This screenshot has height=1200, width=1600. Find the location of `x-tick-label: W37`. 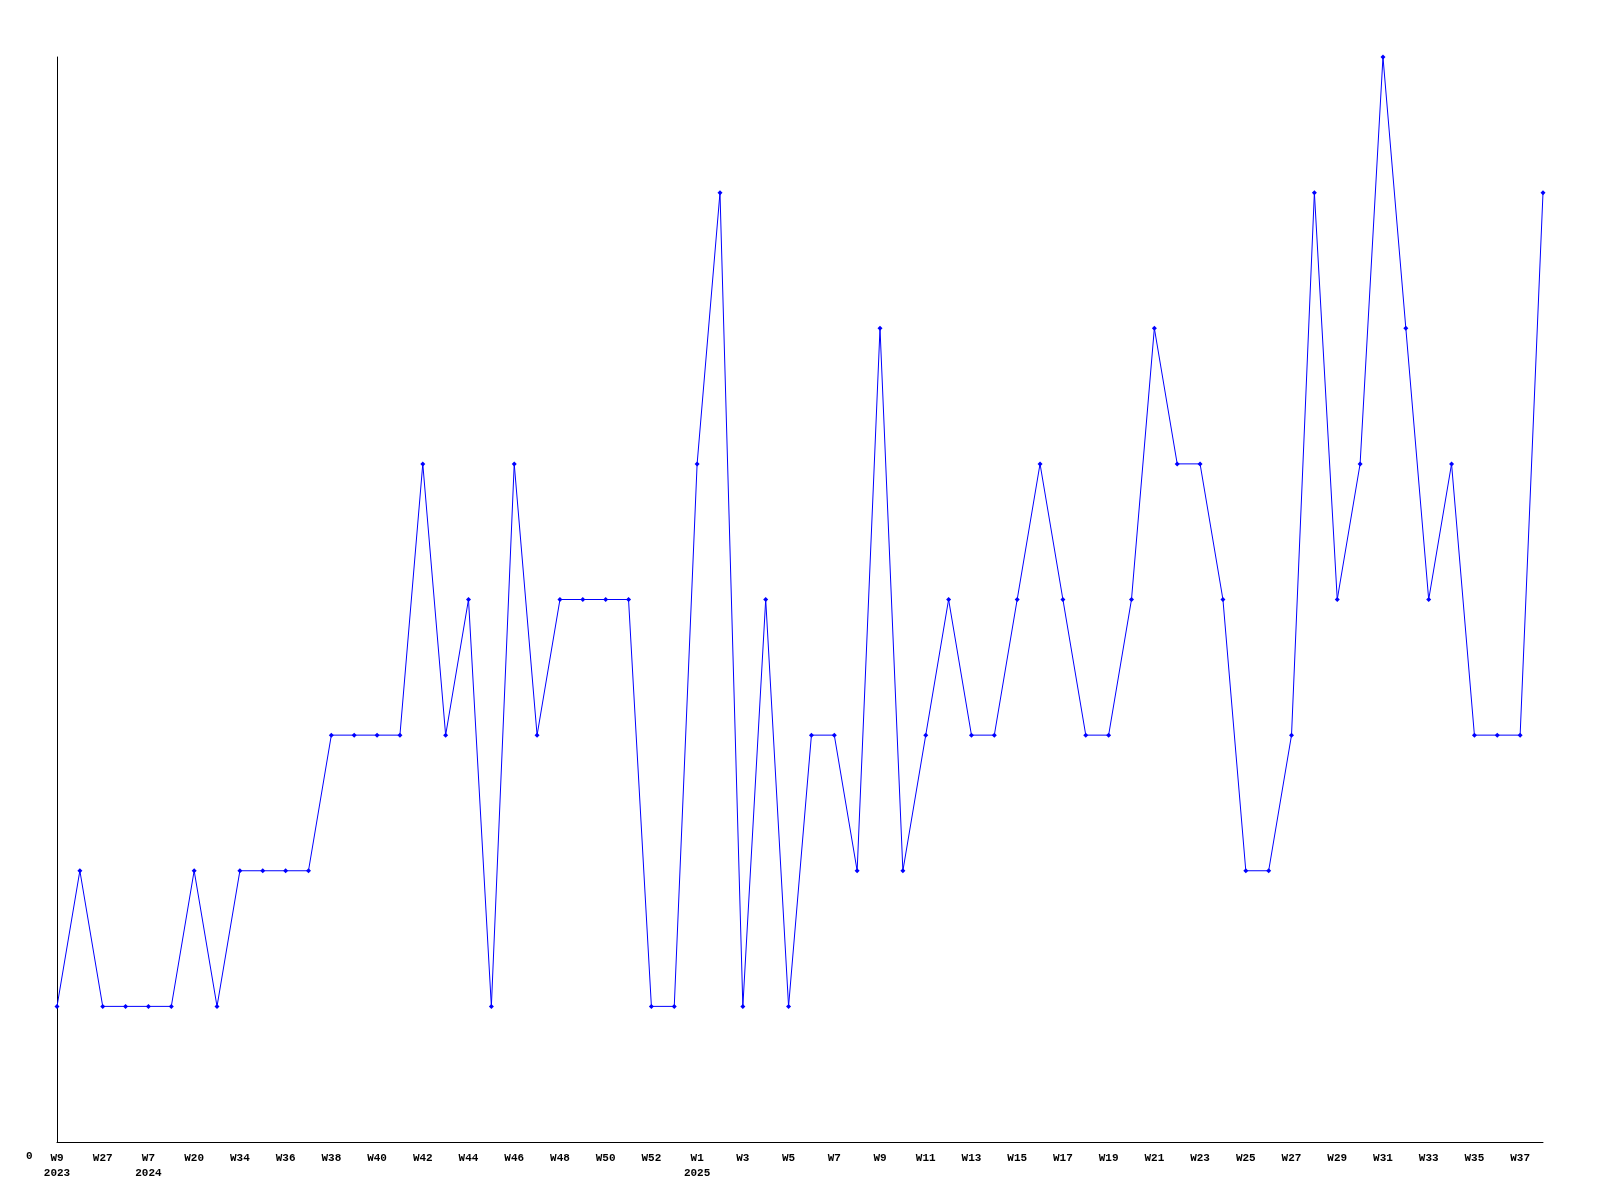

x-tick-label: W37 is located at coordinates (1520, 1157).